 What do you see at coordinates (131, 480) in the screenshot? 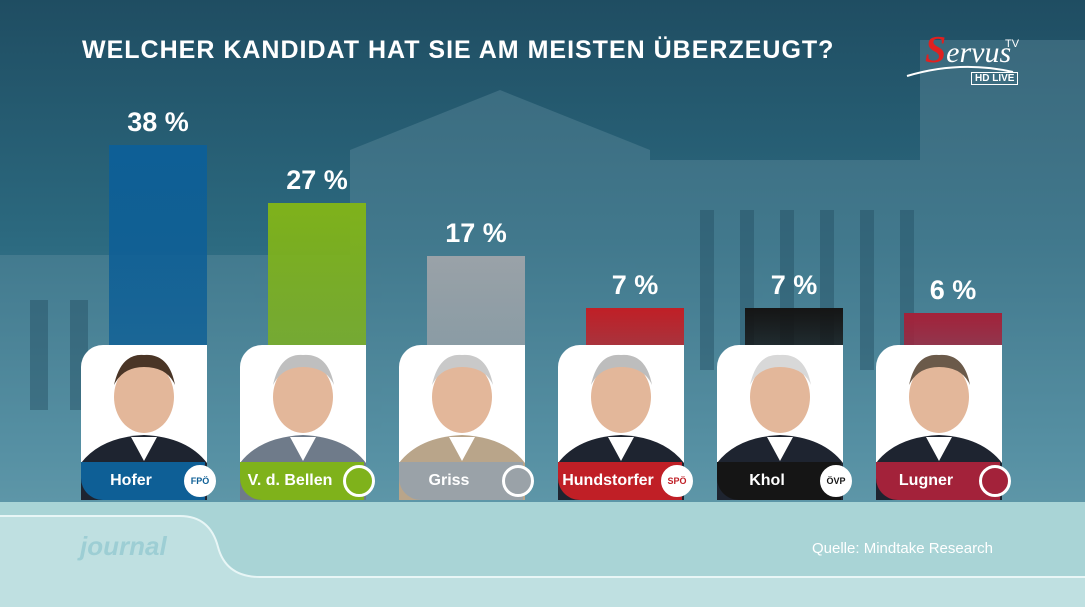
I see `candidate-name: Hofer` at bounding box center [131, 480].